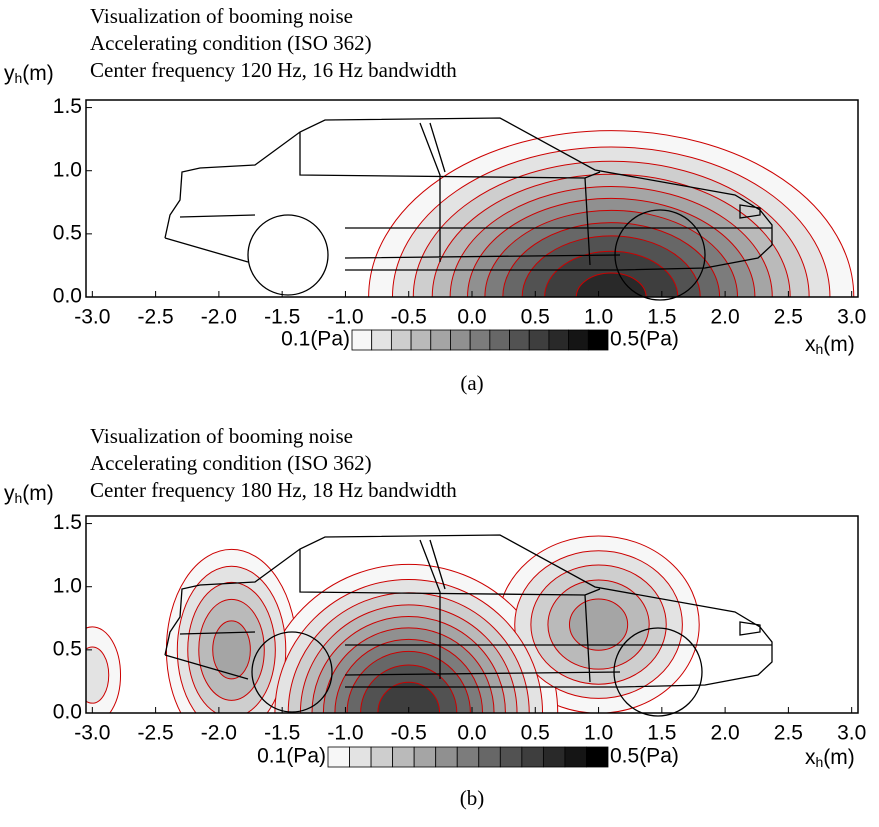 This screenshot has width=879, height=827. What do you see at coordinates (611, 213) in the screenshot?
I see `contour-field` at bounding box center [611, 213].